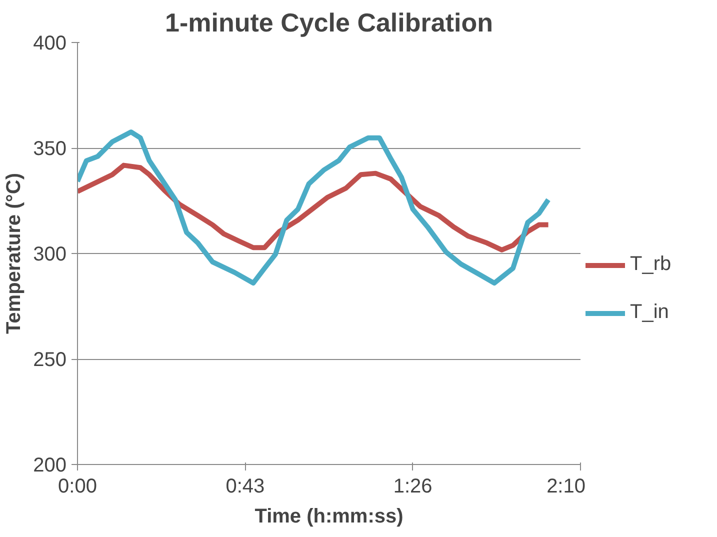 This screenshot has width=717, height=537. I want to click on y-tick-label: 250, so click(50, 360).